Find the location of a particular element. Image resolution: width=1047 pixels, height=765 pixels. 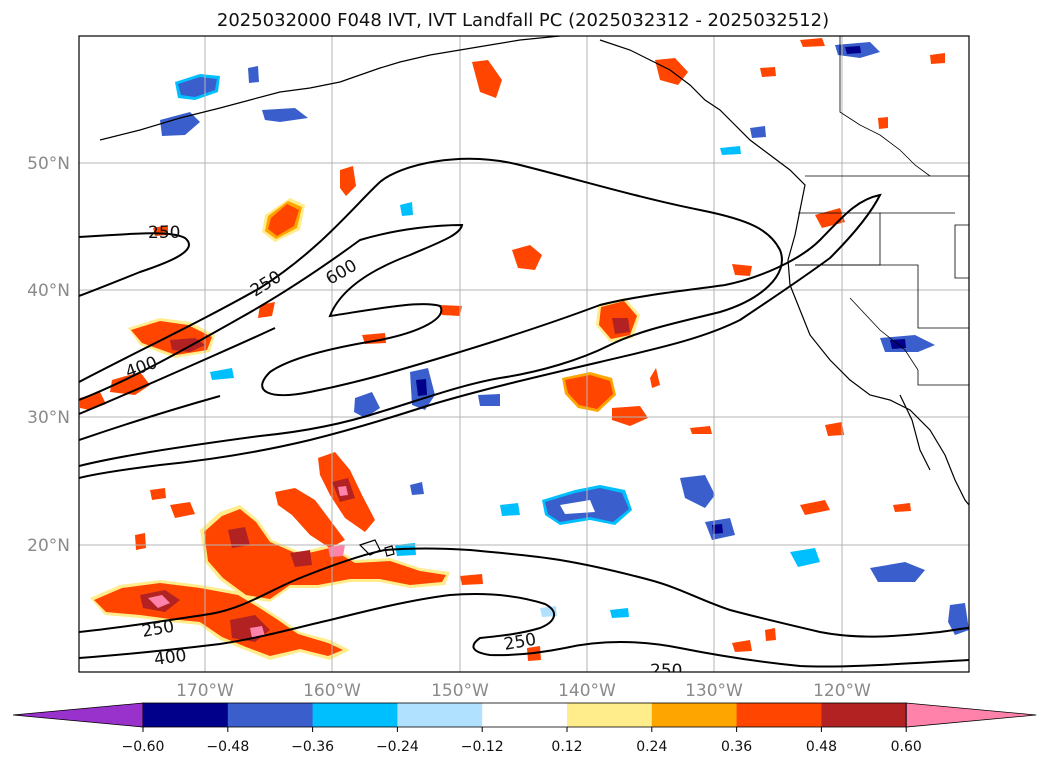

lat-label-50n: 50°N is located at coordinates (48, 164).